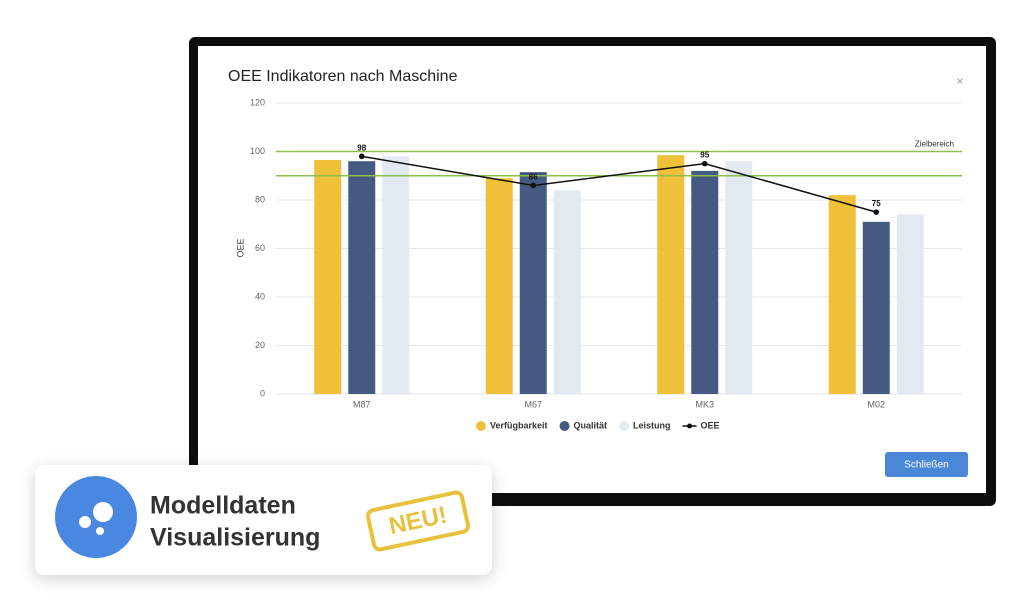 This screenshot has height=614, width=1024. What do you see at coordinates (257, 151) in the screenshot?
I see `y-tick-label: 100` at bounding box center [257, 151].